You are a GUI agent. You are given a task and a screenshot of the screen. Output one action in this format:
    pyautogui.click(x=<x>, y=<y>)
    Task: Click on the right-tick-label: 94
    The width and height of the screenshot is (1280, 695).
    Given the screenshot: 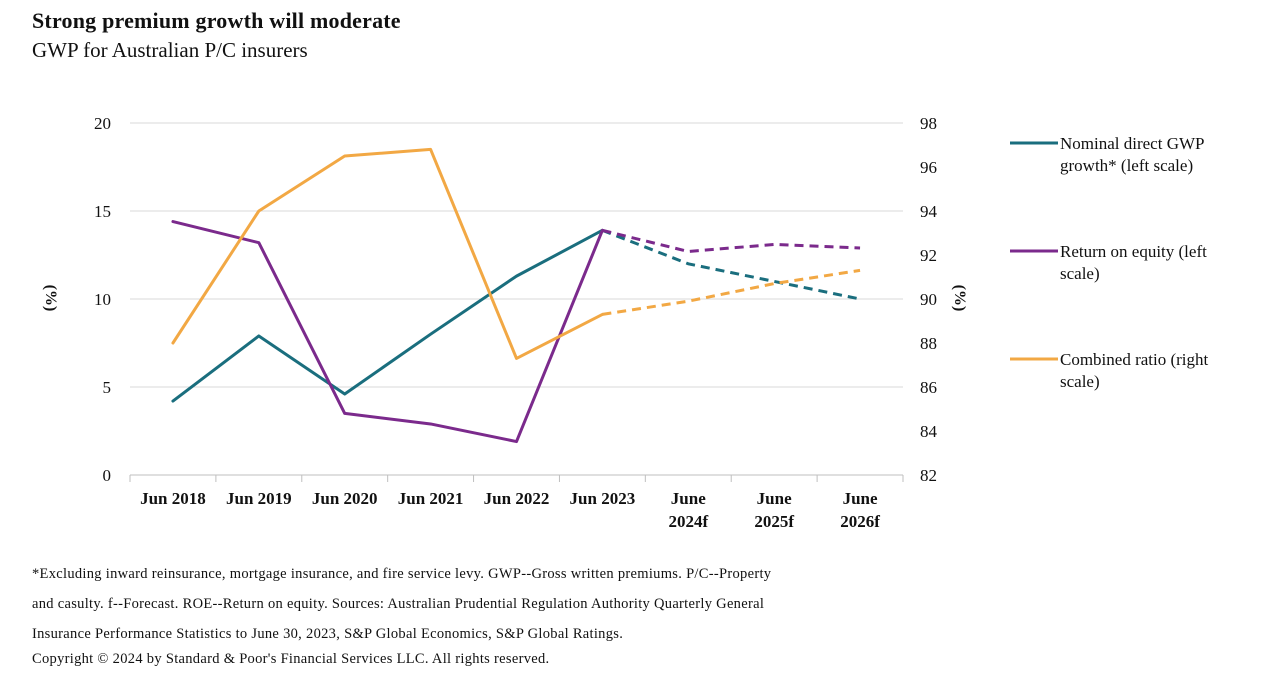 What is the action you would take?
    pyautogui.click(x=929, y=211)
    